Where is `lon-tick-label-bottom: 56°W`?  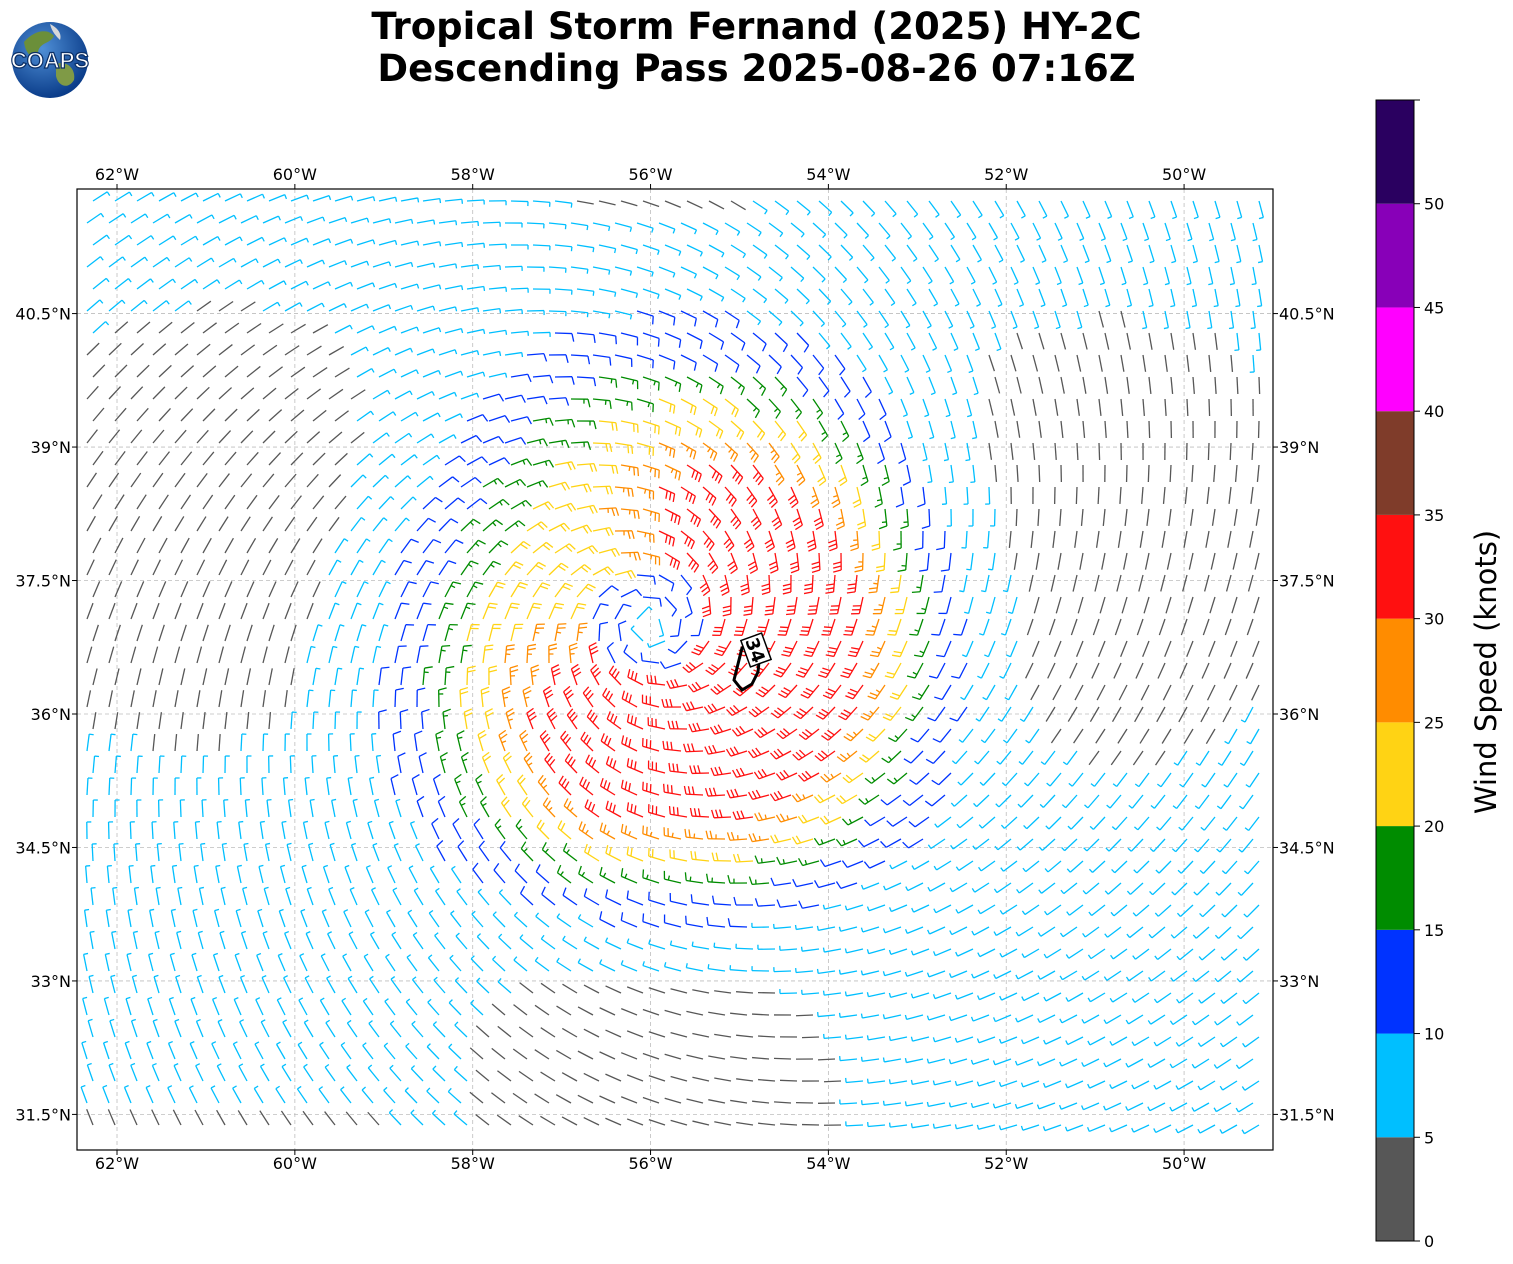
lon-tick-label-bottom: 56°W is located at coordinates (650, 1163).